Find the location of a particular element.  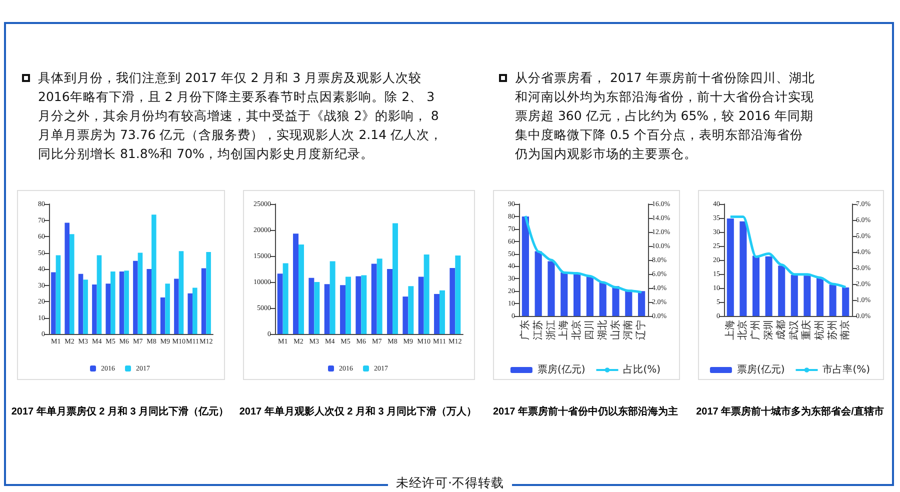

x-tick-label: 浙江 is located at coordinates (550, 330).